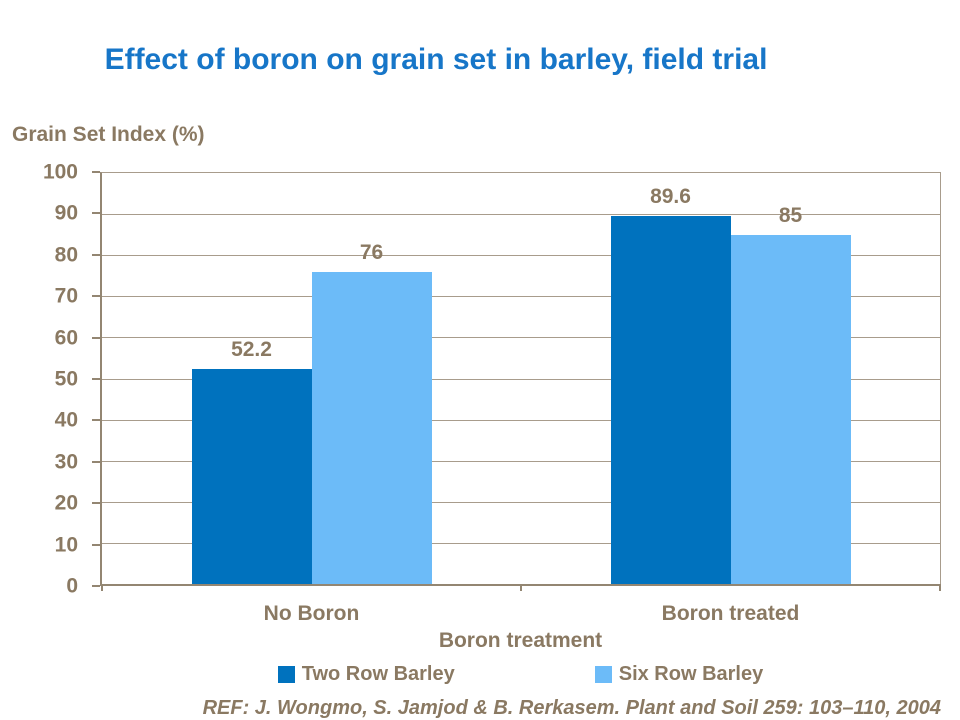  What do you see at coordinates (66, 420) in the screenshot?
I see `y-tick-label: 40` at bounding box center [66, 420].